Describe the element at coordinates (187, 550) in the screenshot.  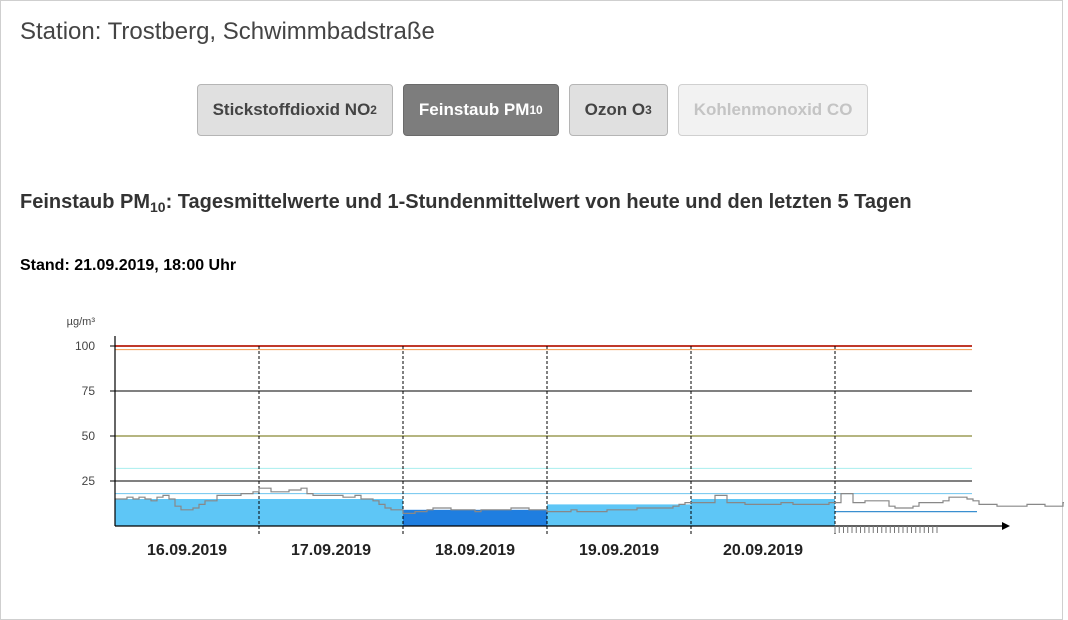
I see `day-label: 16.09.2019` at that location.